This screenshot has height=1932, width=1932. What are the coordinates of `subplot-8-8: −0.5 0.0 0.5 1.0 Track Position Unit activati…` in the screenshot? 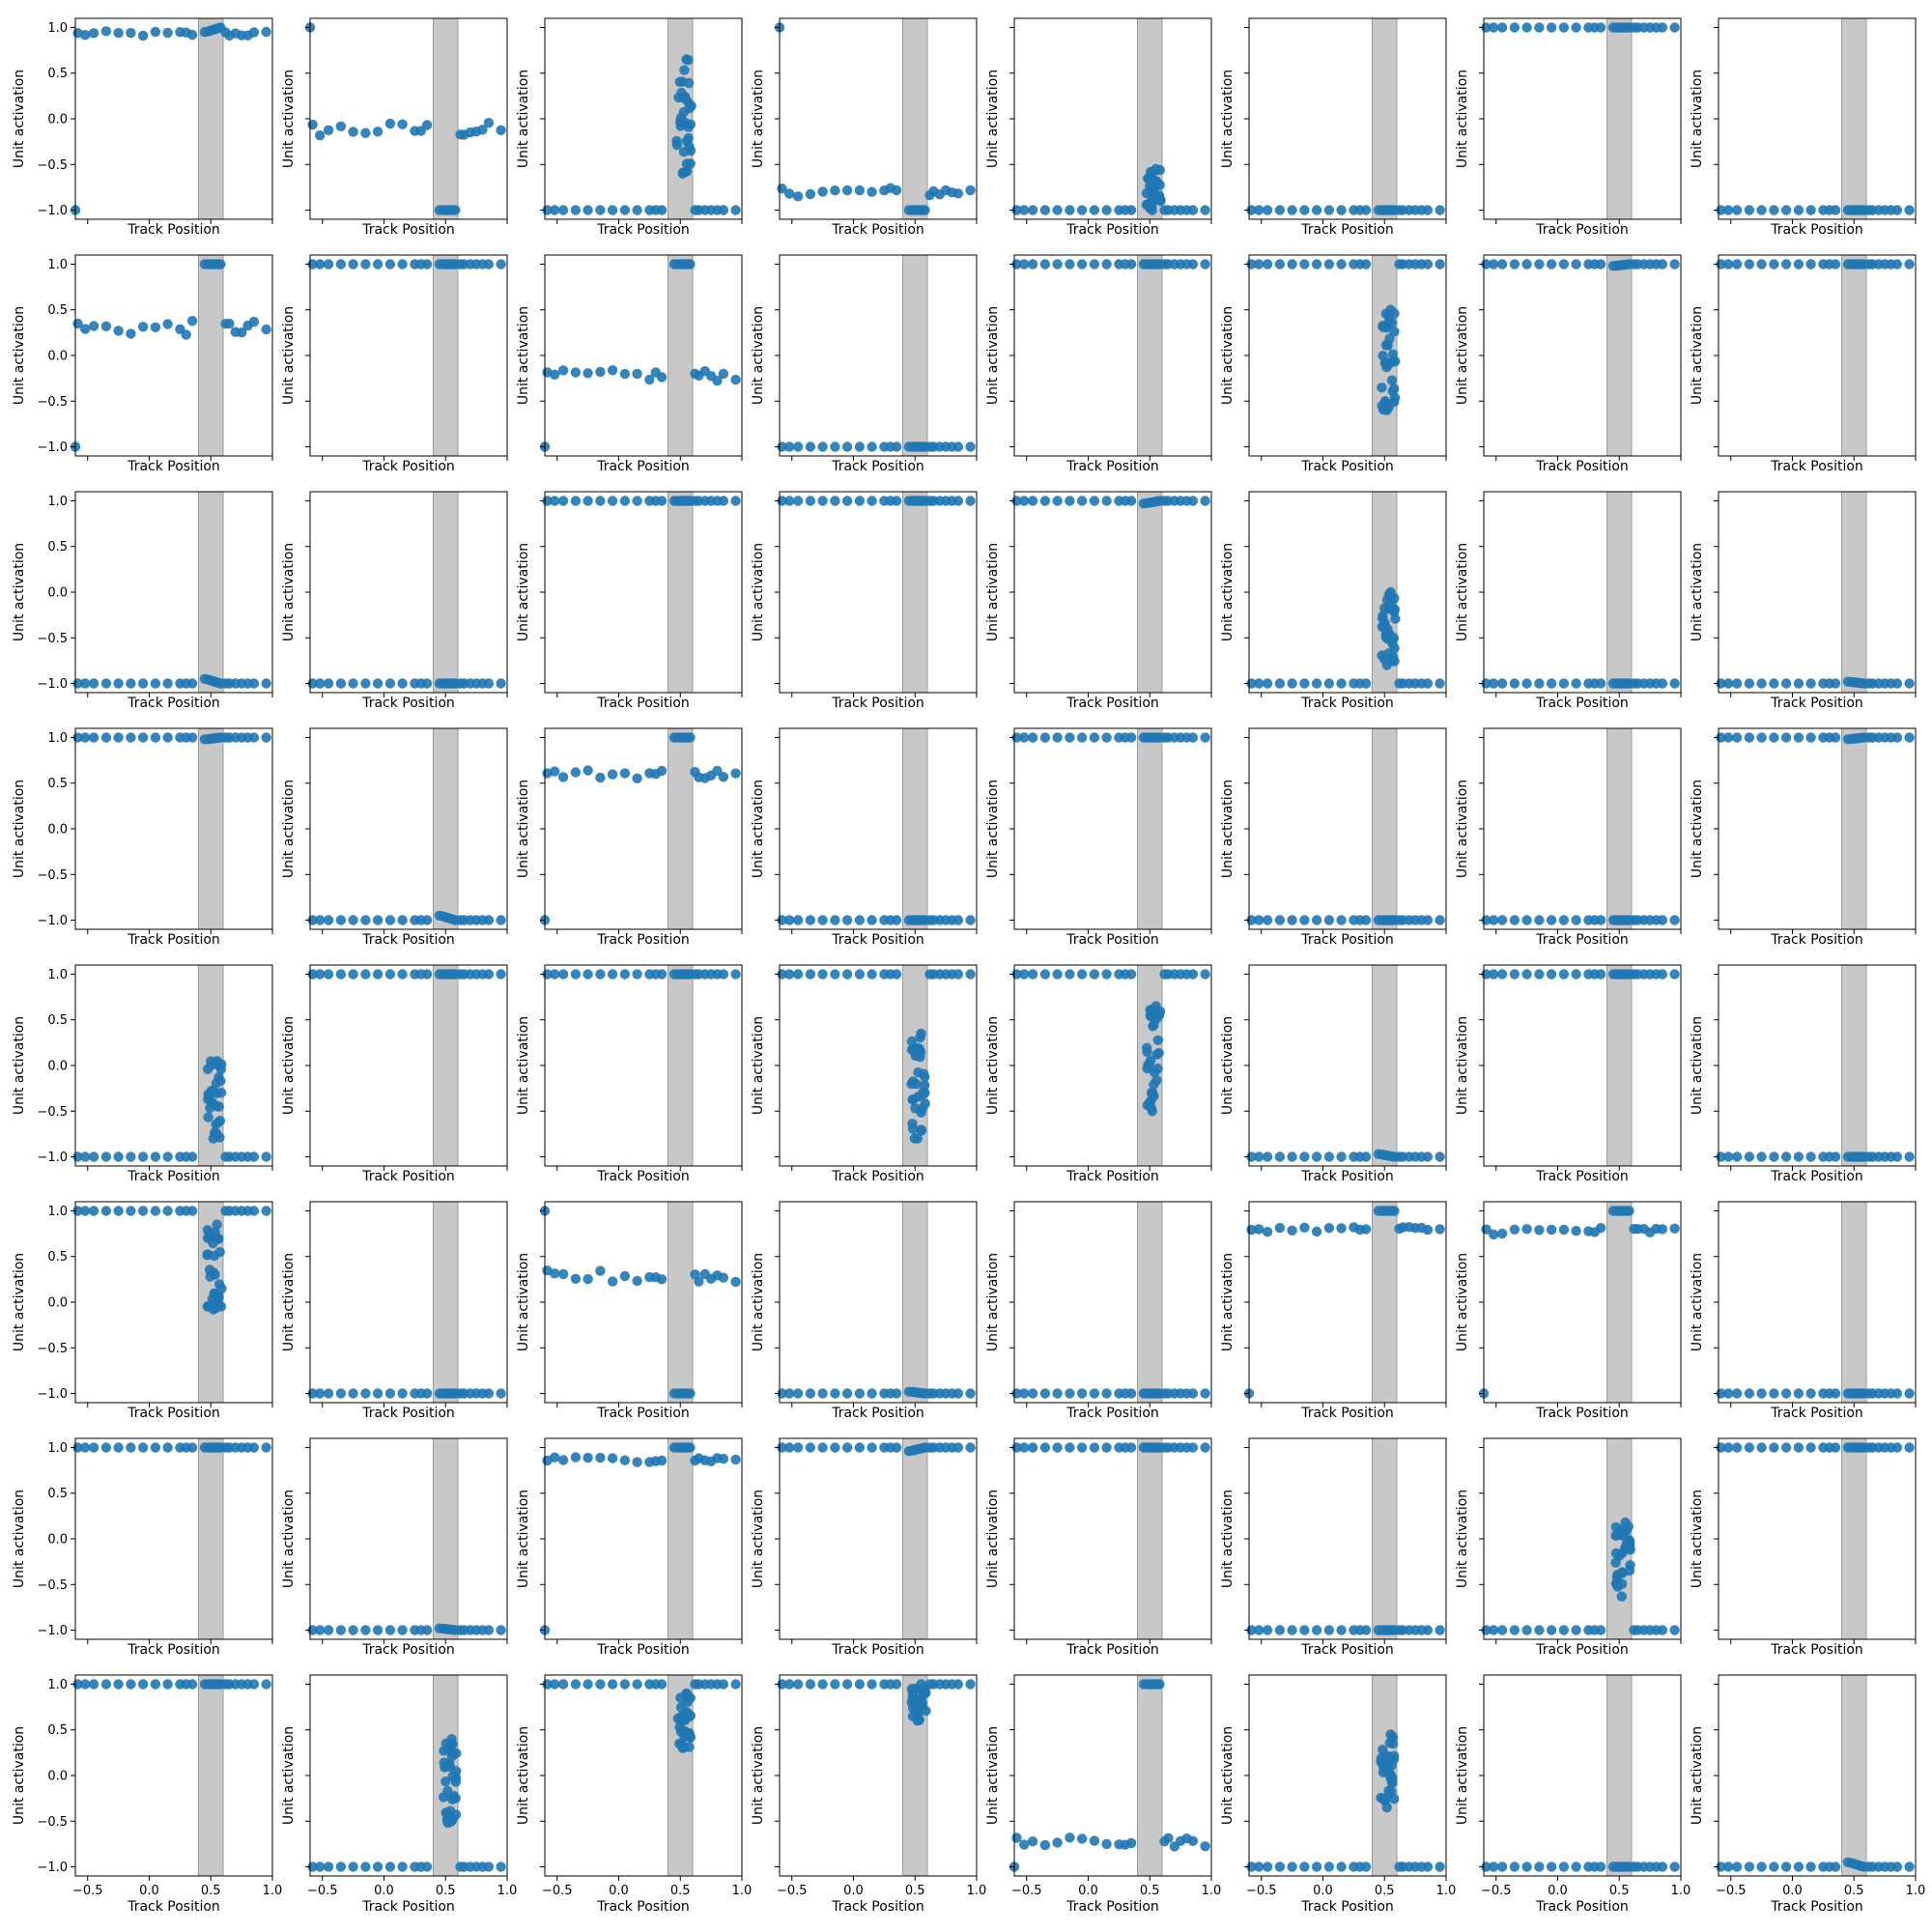 It's located at (1807, 1794).